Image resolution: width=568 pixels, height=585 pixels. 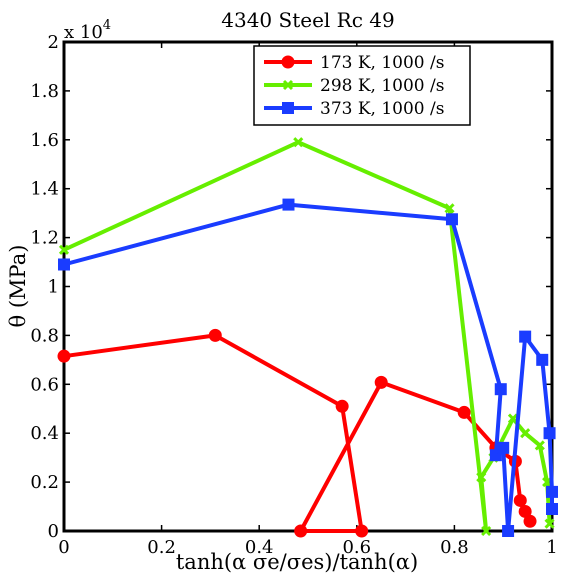 I want to click on y-tick-label: 1.2, so click(x=44, y=238).